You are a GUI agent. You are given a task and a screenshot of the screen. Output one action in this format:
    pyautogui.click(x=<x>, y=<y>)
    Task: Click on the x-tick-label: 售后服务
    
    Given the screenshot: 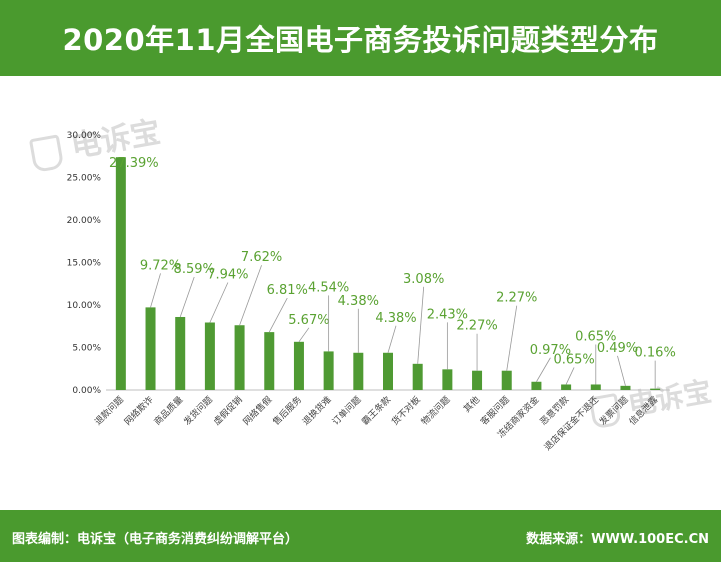 What is the action you would take?
    pyautogui.click(x=287, y=411)
    